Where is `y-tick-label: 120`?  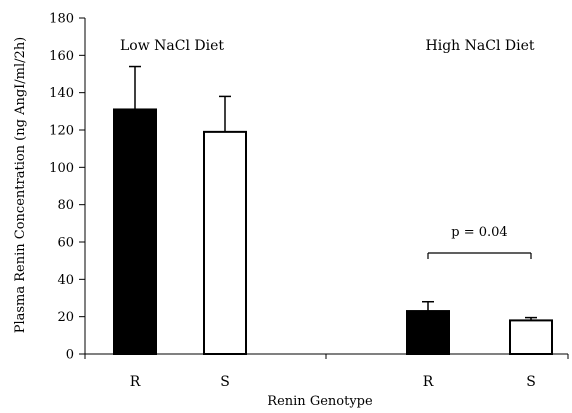
y-tick-label: 120 is located at coordinates (61, 131).